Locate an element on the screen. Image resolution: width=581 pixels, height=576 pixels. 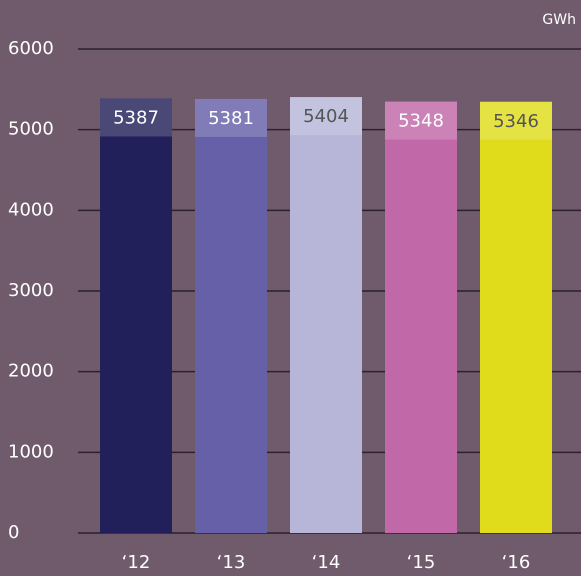
y-tick-label: 2000 is located at coordinates (31, 371).